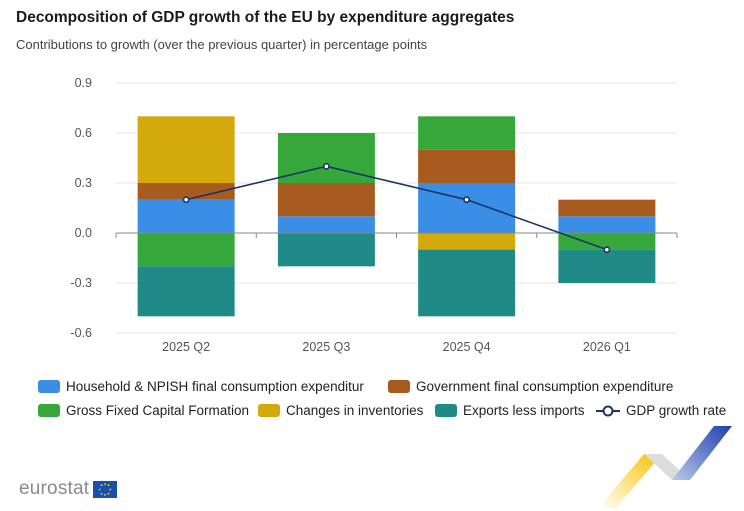 Image resolution: width=744 pixels, height=511 pixels. I want to click on legend-item-inventories: Changes in inventories, so click(340, 410).